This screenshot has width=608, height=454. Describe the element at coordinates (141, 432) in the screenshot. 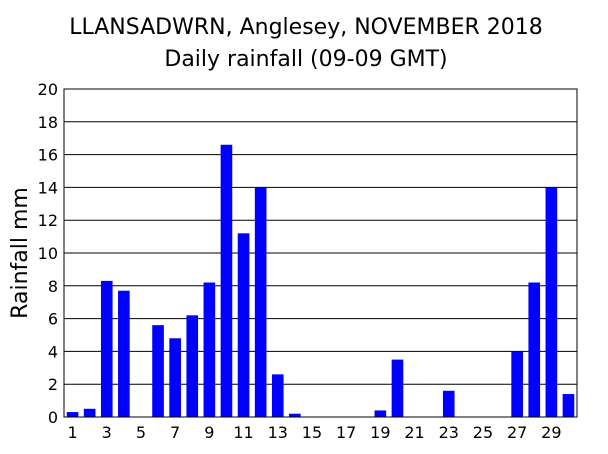

I see `x-tick-label: 5` at that location.